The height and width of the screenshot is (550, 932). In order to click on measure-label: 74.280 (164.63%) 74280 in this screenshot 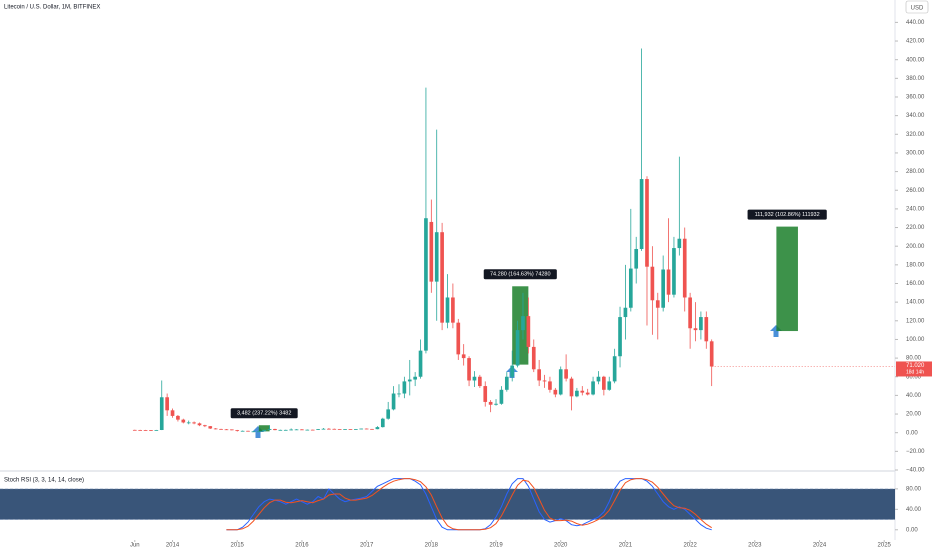, I will do `click(520, 275)`.